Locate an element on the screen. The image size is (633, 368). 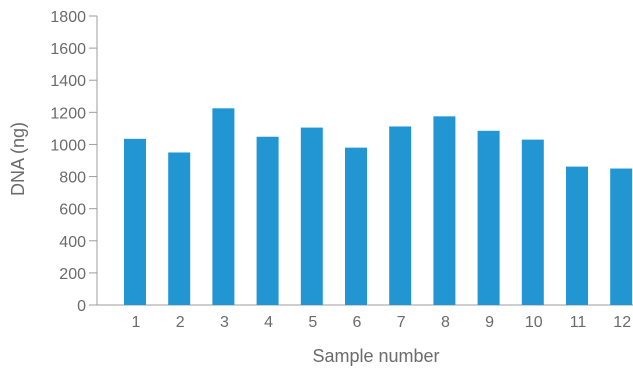
y-tick-label: 200 is located at coordinates (72, 274).